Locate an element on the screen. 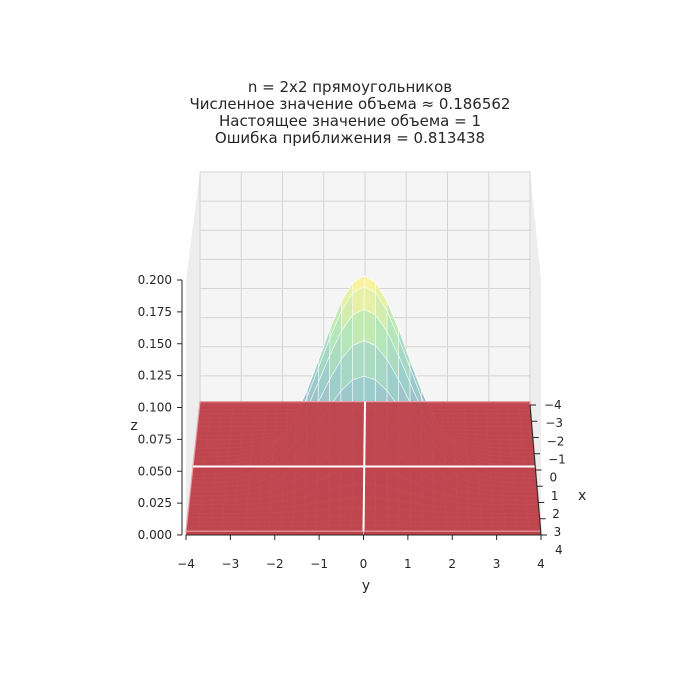 The height and width of the screenshot is (700, 700). z-axis-label: z is located at coordinates (133, 426).